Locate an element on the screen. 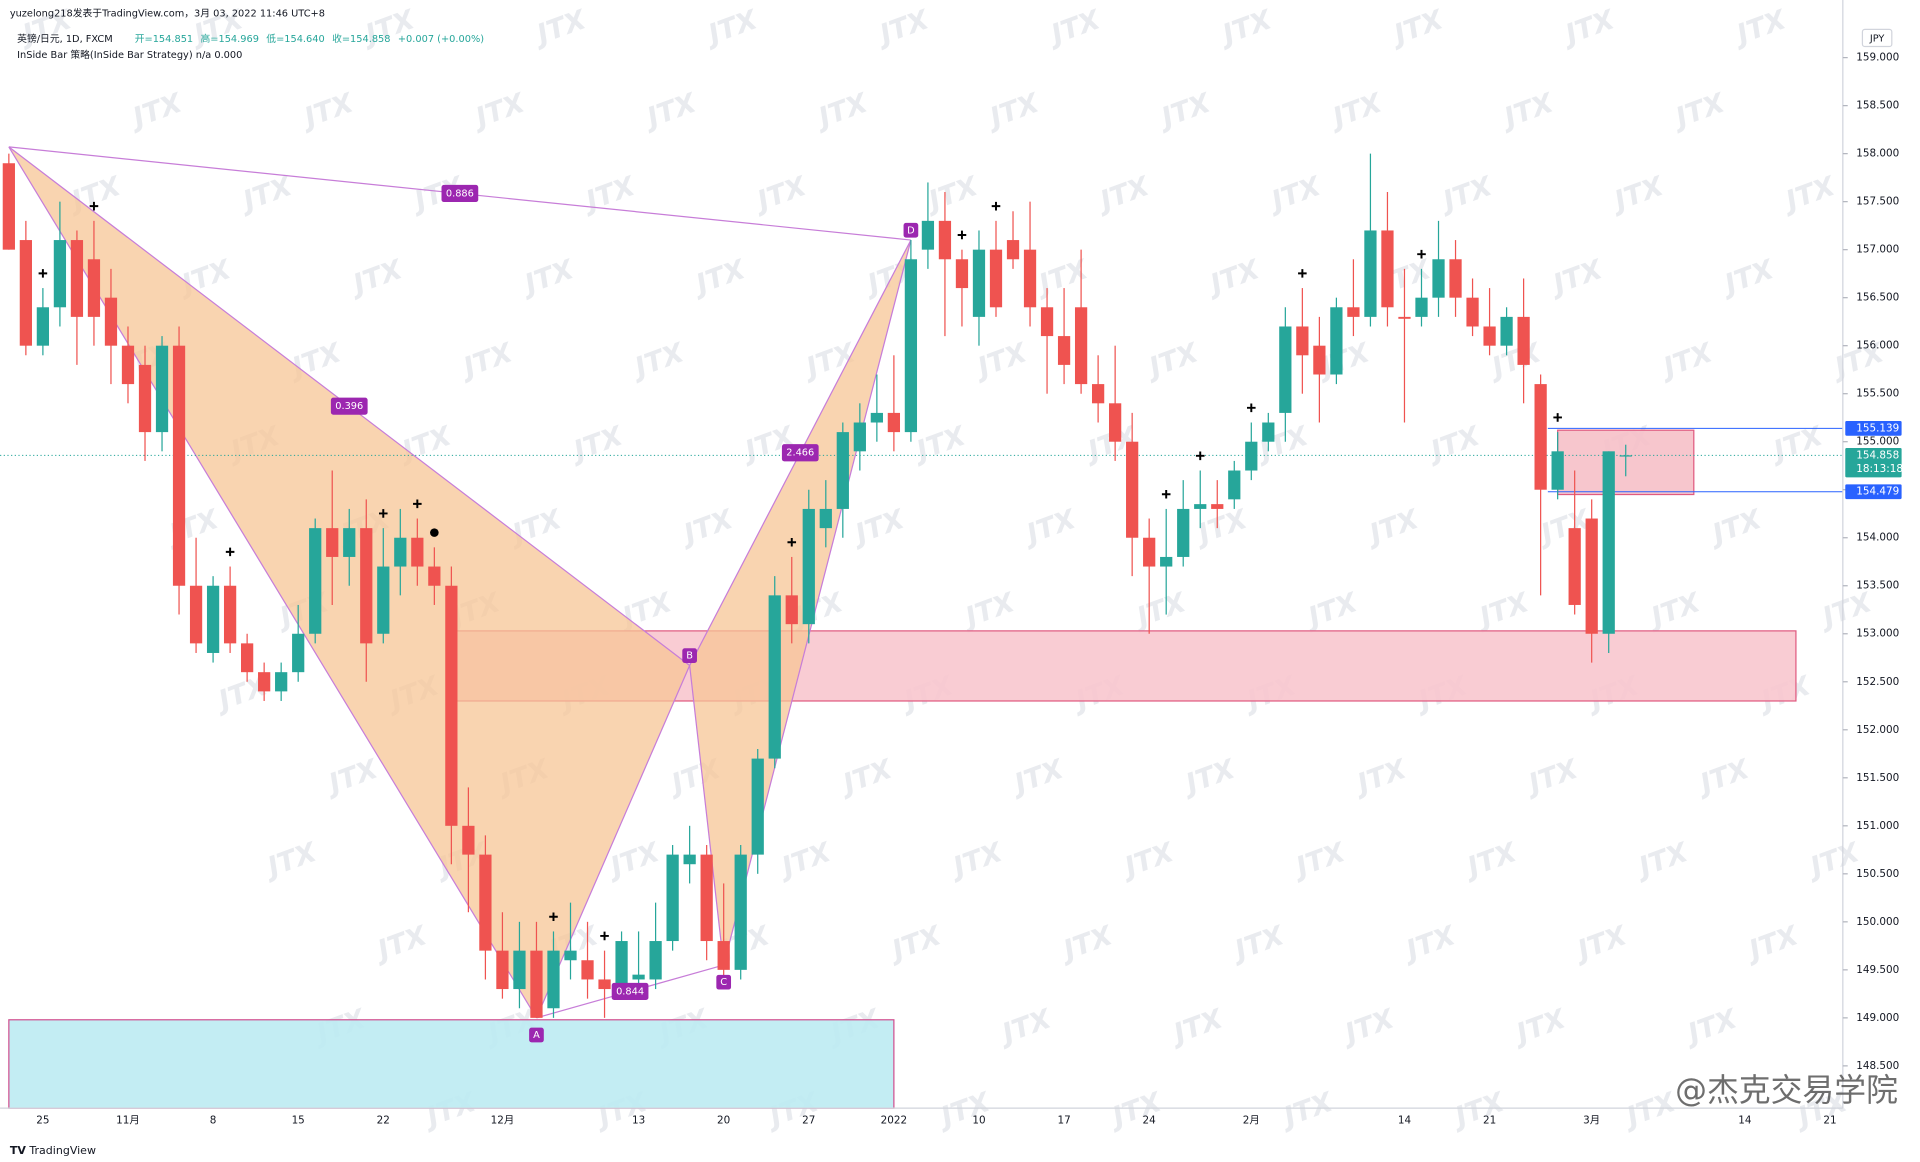 Image resolution: width=1920 pixels, height=1162 pixels. pattern-line is located at coordinates (707, 815).